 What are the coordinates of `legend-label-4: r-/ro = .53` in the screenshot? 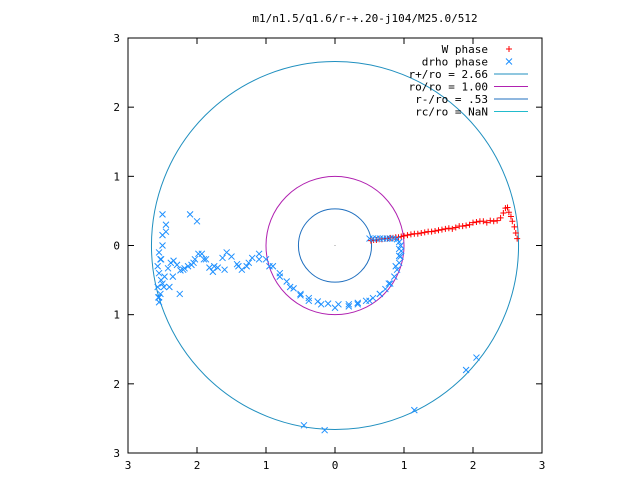 It's located at (451, 99).